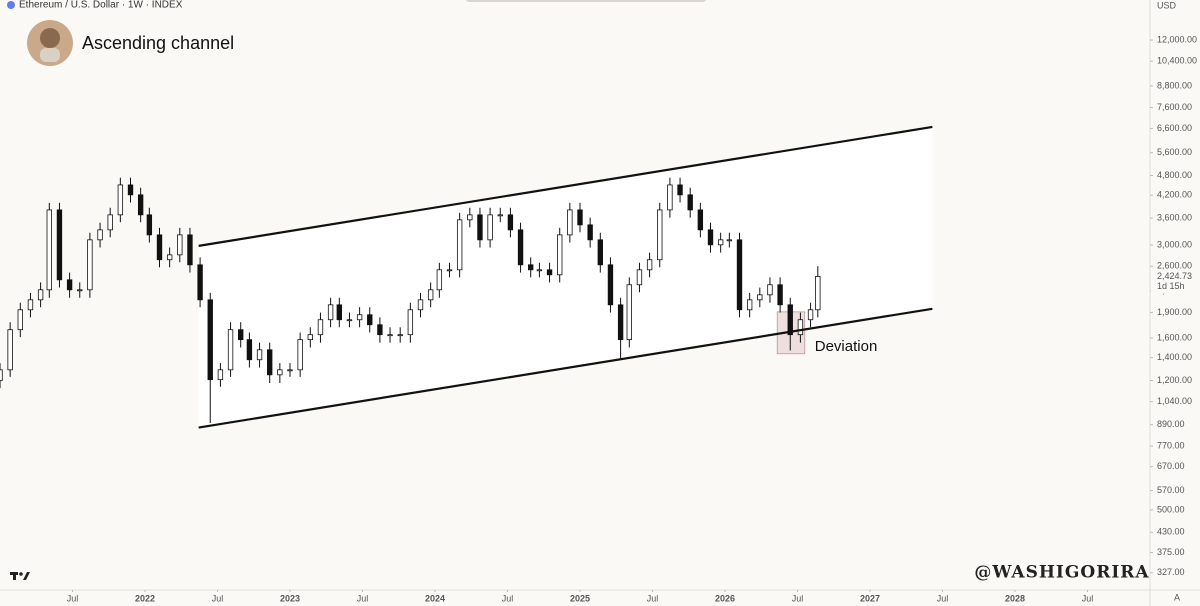 The width and height of the screenshot is (1200, 606). What do you see at coordinates (1171, 572) in the screenshot?
I see `y-tick-label: 327.00` at bounding box center [1171, 572].